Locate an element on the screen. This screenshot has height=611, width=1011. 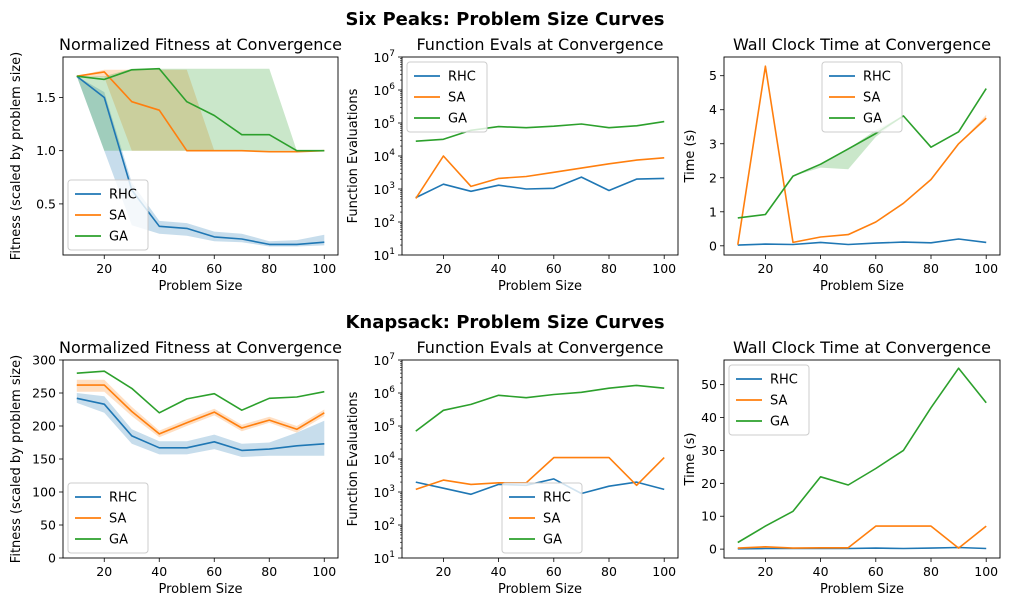
y-tick-label: 100 is located at coordinates (44, 492).